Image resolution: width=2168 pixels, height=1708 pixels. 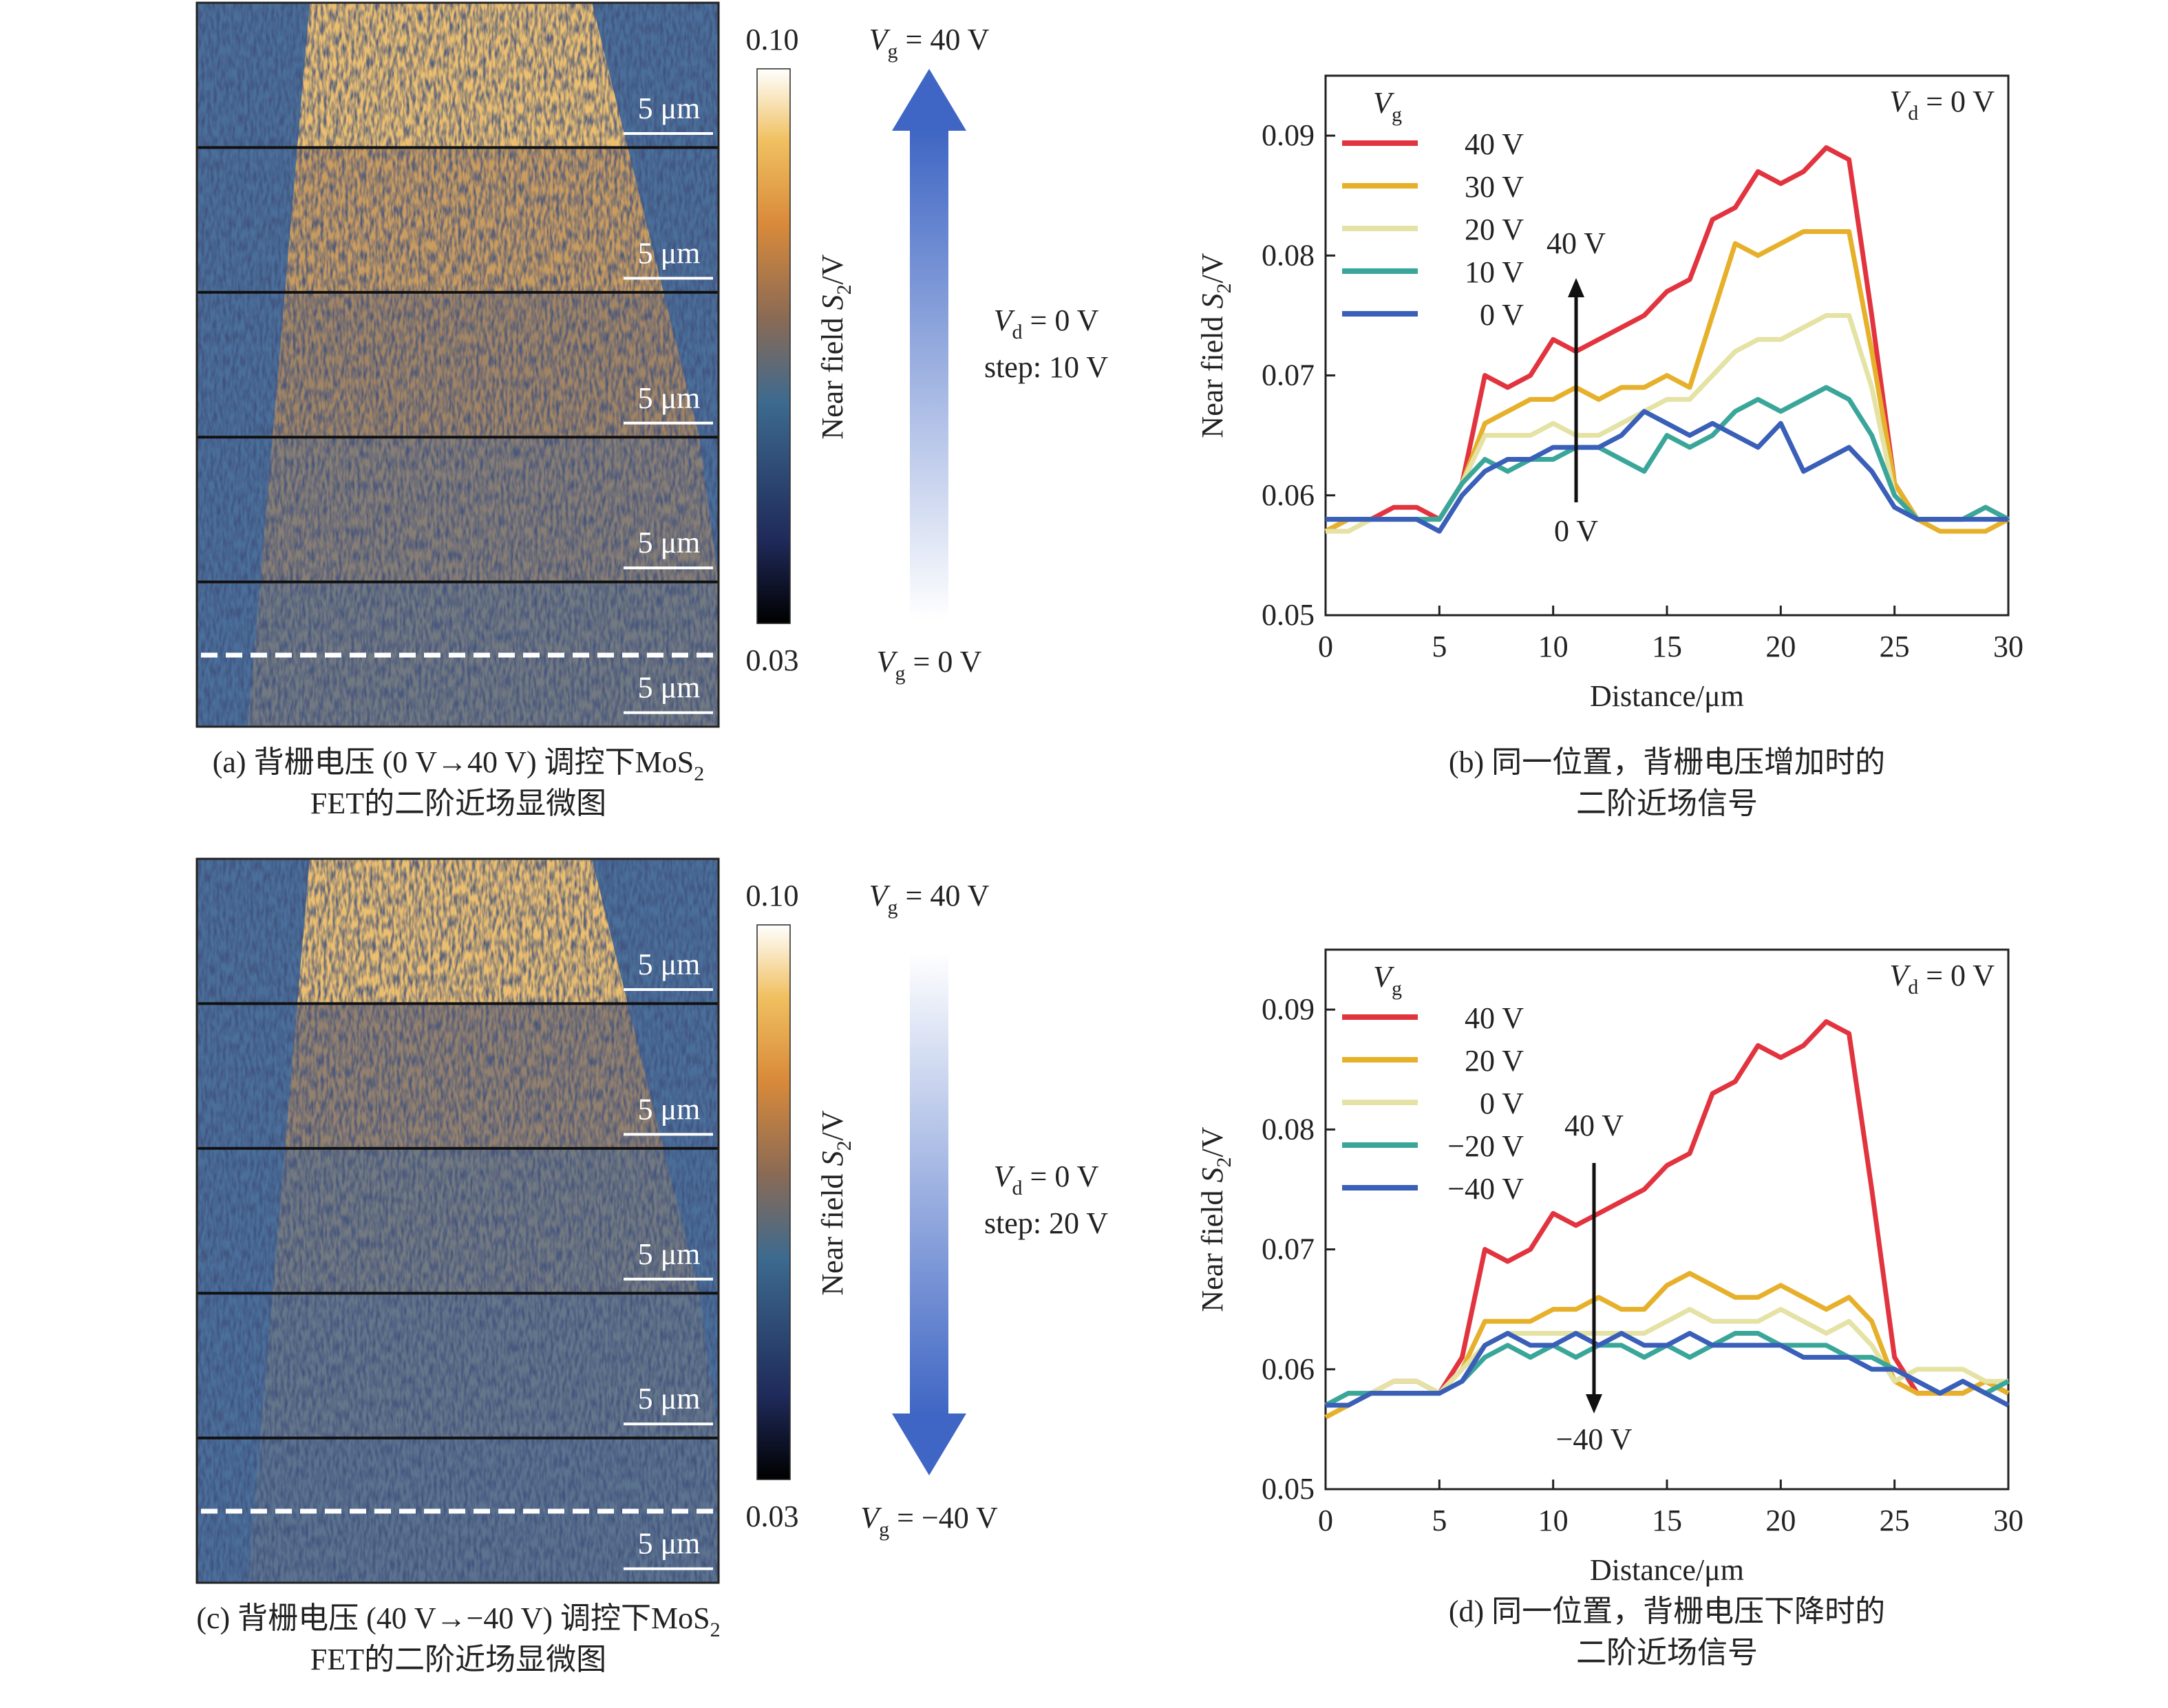 I want to click on bottom-voltage-label-part: g, so click(x=884, y=1529).